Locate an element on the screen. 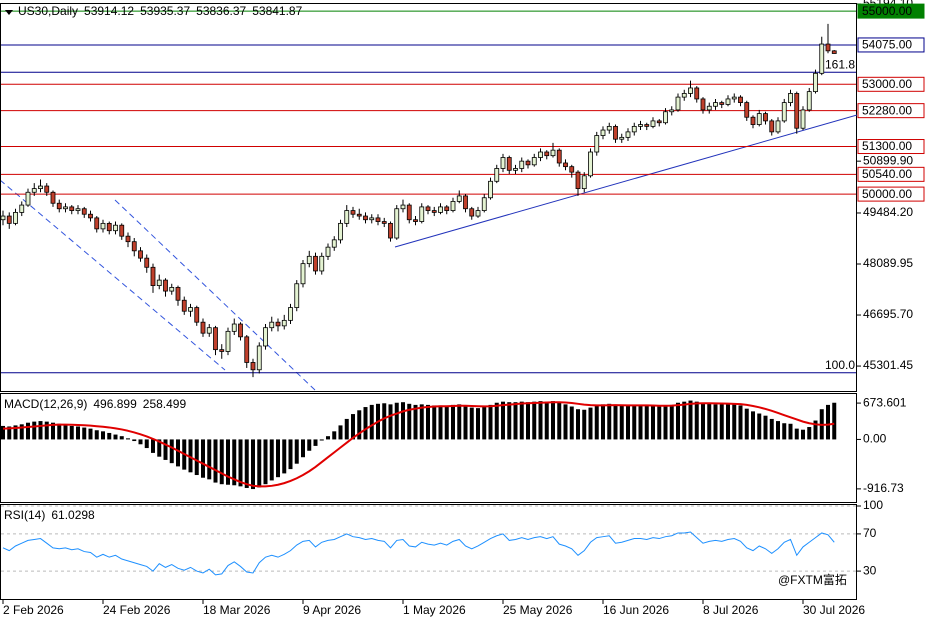 Image resolution: width=936 pixels, height=624 pixels. trend-line is located at coordinates (625, 181).